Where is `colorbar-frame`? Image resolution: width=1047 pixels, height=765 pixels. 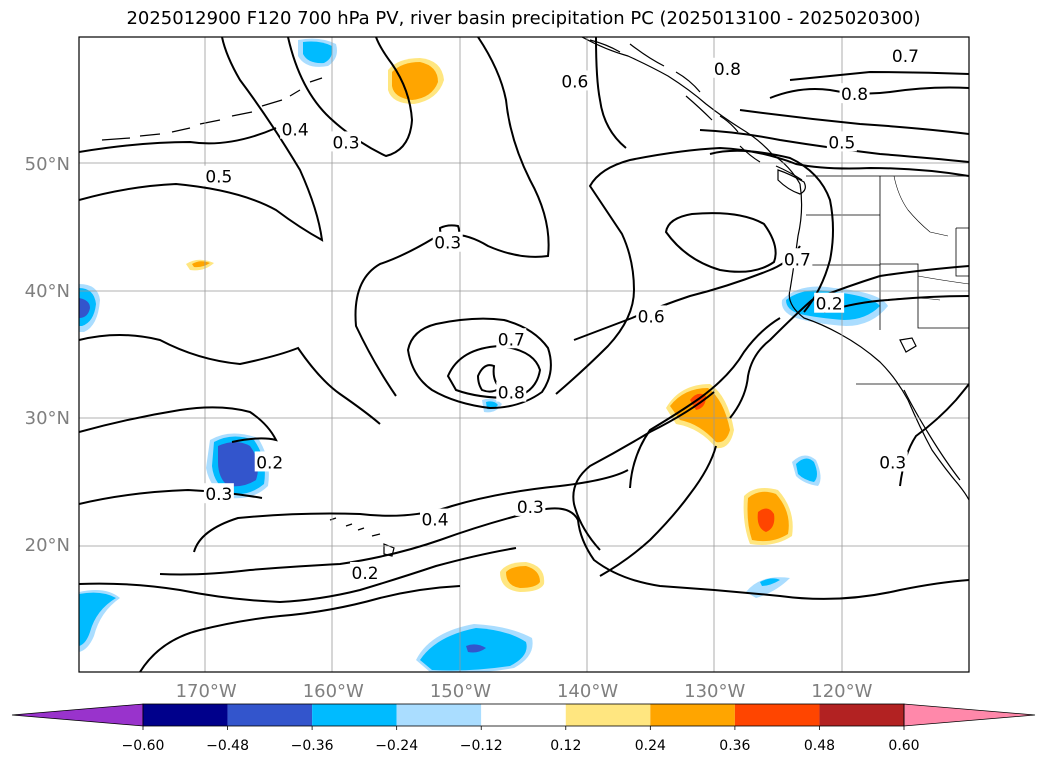
colorbar-frame is located at coordinates (523, 715).